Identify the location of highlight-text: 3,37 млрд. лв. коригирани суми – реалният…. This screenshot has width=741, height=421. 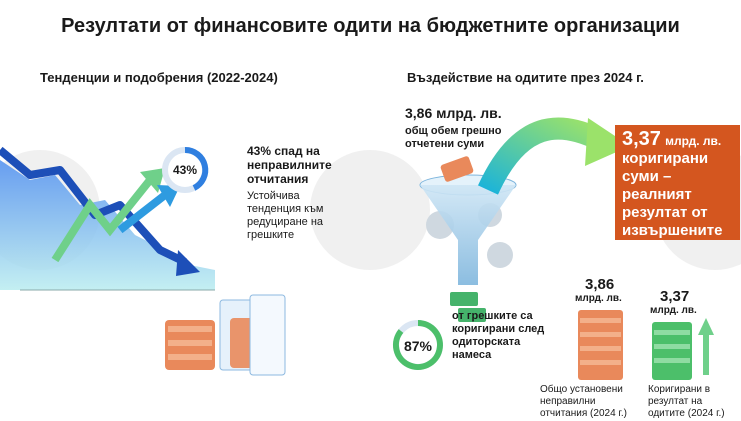
(679, 193).